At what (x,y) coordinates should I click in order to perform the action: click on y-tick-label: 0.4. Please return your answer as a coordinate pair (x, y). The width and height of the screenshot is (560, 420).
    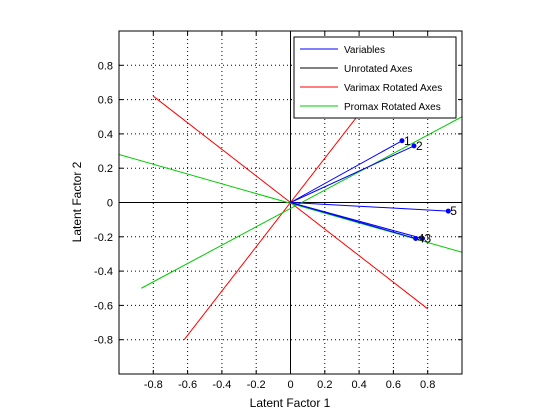
    Looking at the image, I should click on (105, 135).